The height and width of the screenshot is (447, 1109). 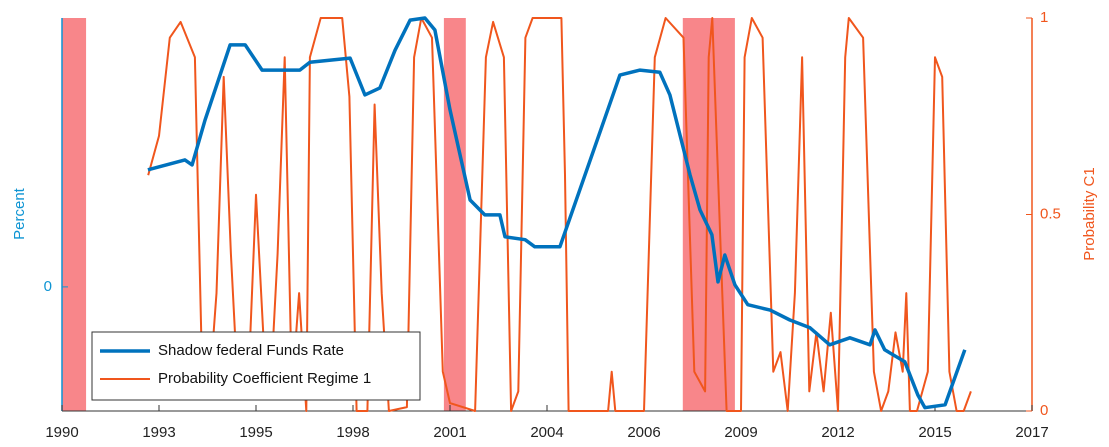 What do you see at coordinates (48, 286) in the screenshot?
I see `y-tick-label: 0` at bounding box center [48, 286].